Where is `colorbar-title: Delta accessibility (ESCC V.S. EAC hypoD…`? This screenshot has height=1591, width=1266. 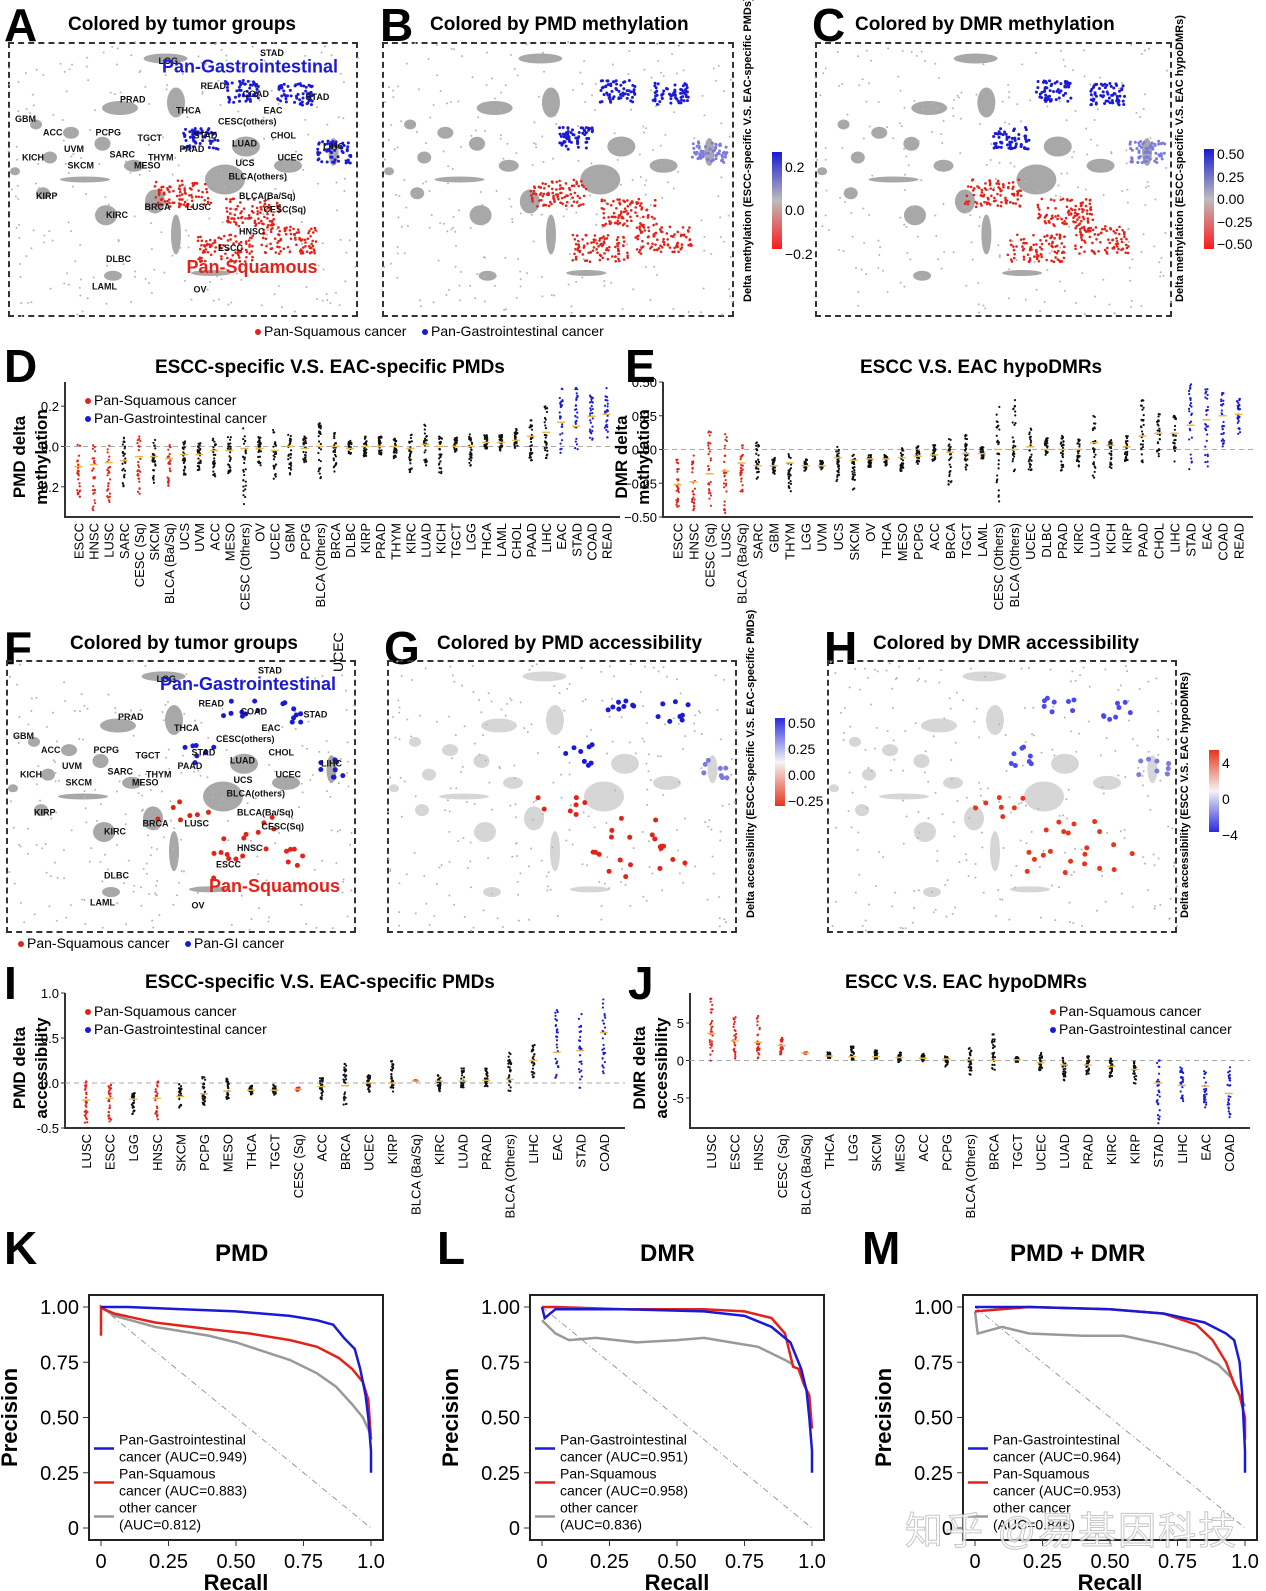
colorbar-title: Delta accessibility (ESCC V.S. EAC hypoD… is located at coordinates (1185, 795).